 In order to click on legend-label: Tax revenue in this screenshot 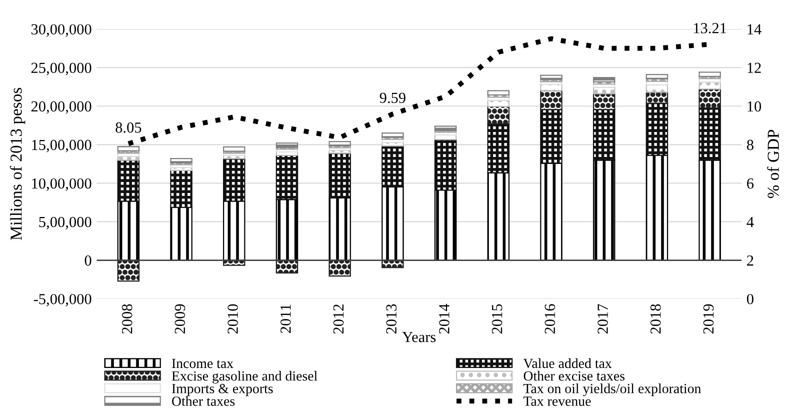, I will do `click(557, 401)`.